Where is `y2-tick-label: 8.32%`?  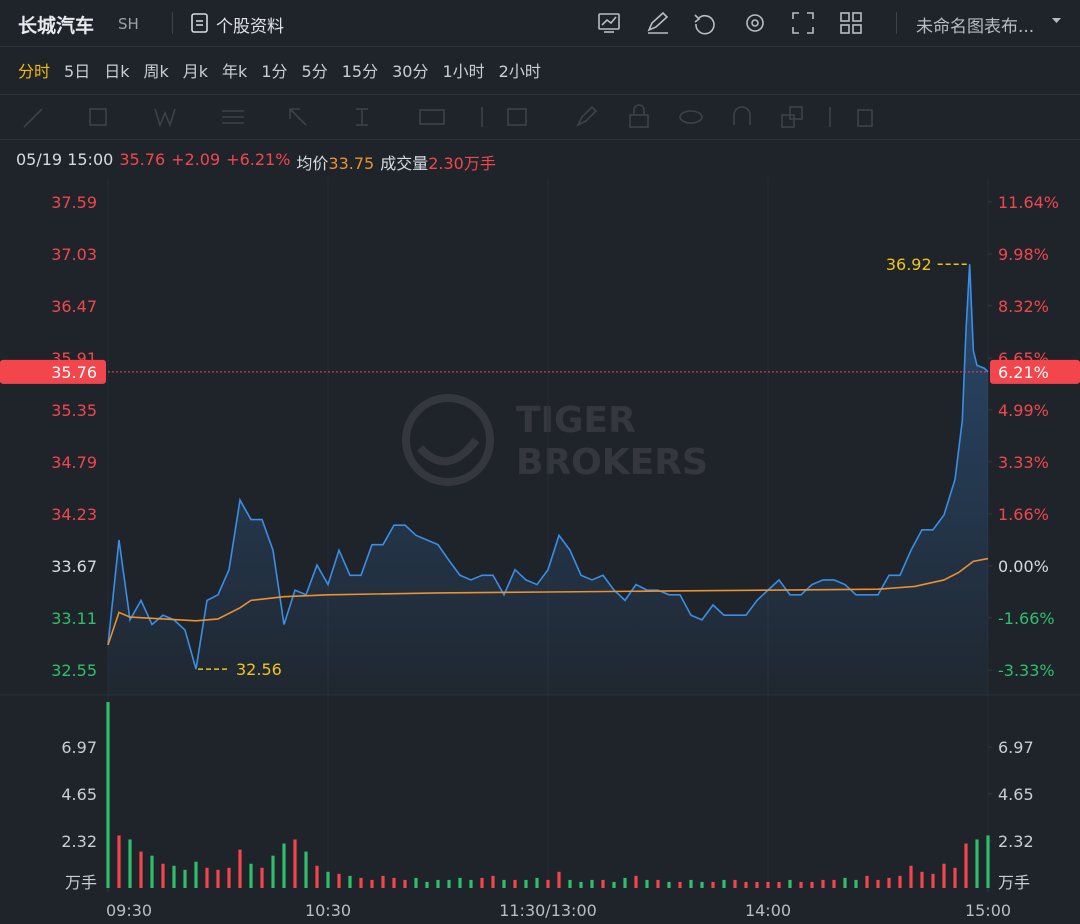
y2-tick-label: 8.32% is located at coordinates (1023, 306).